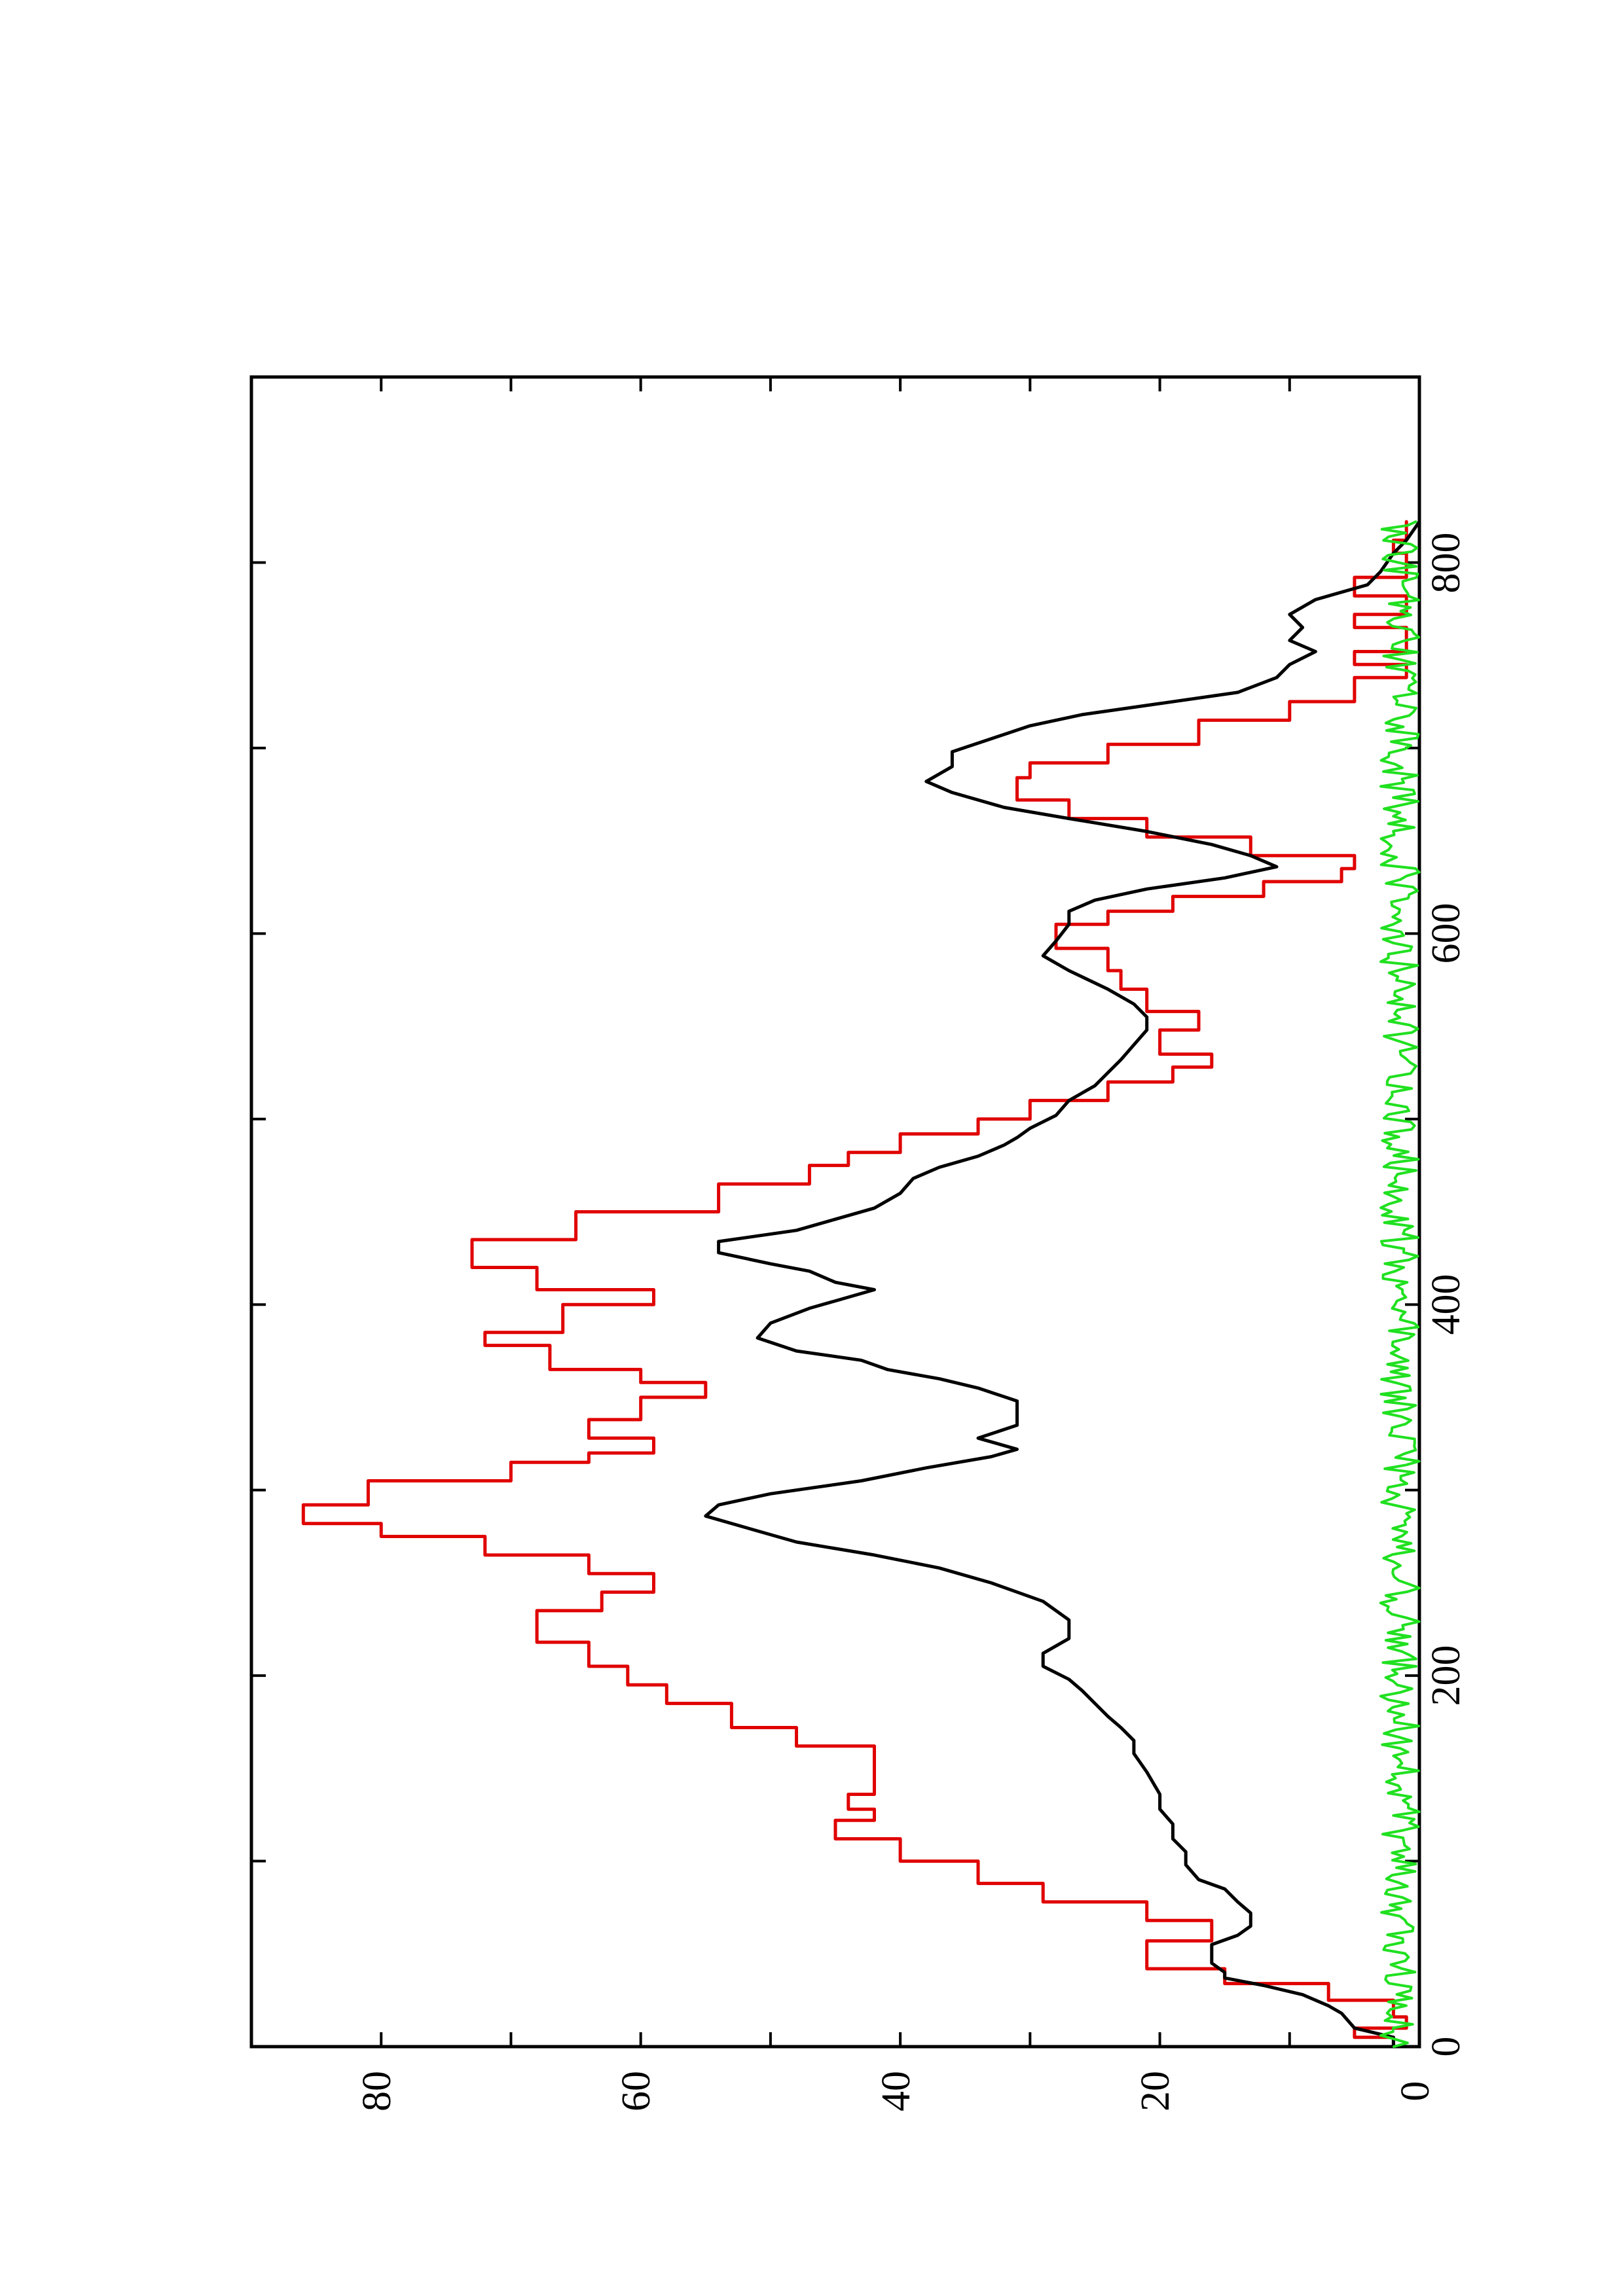 The width and height of the screenshot is (1623, 2296). I want to click on axis-bottom-tick-labels: 0 200 400 600 800, so click(1446, 1295).